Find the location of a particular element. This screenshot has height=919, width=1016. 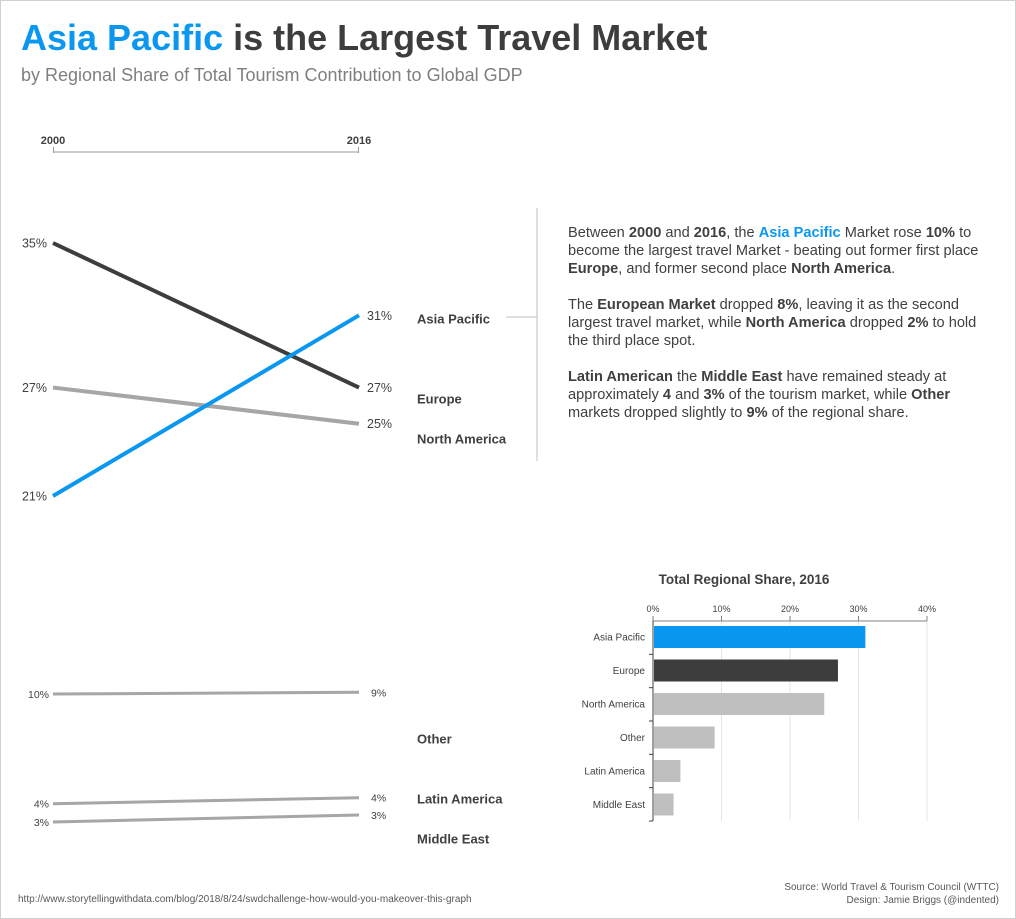

end-value-label: 27% is located at coordinates (379, 388).